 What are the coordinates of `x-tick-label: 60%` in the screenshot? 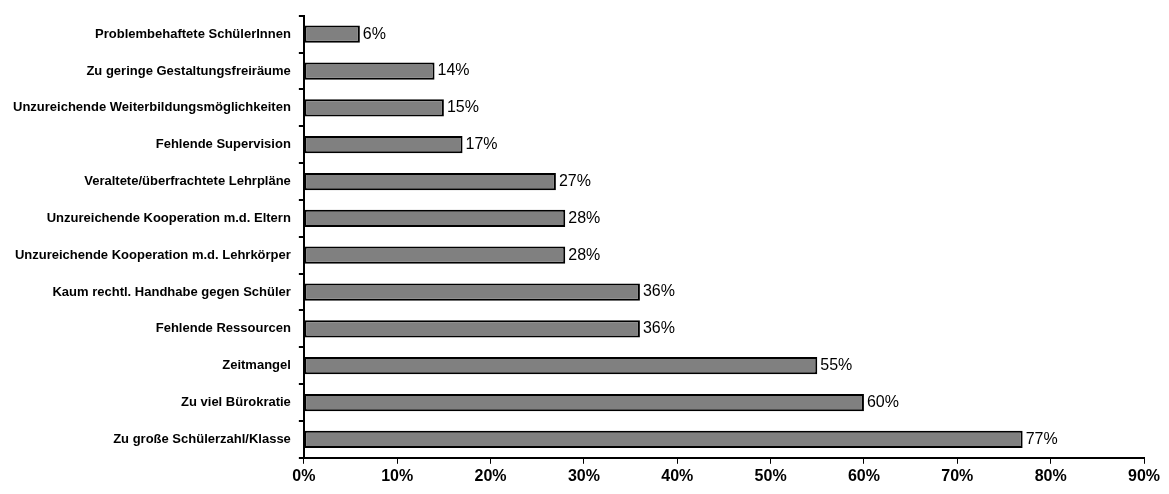 It's located at (863, 475).